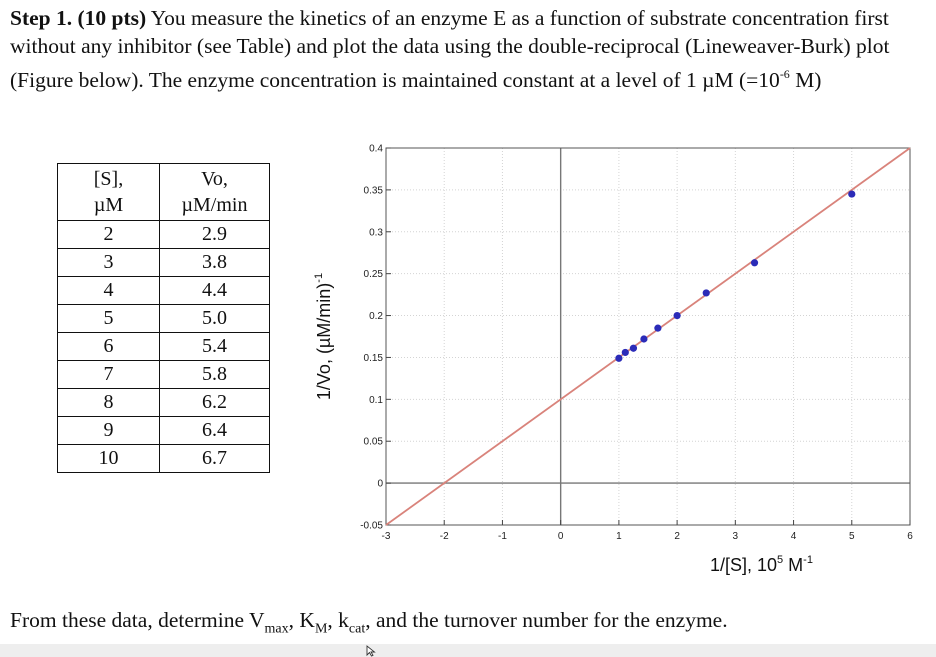 This screenshot has width=936, height=657. Describe the element at coordinates (108, 430) in the screenshot. I see `cell-substrate: 9` at that location.